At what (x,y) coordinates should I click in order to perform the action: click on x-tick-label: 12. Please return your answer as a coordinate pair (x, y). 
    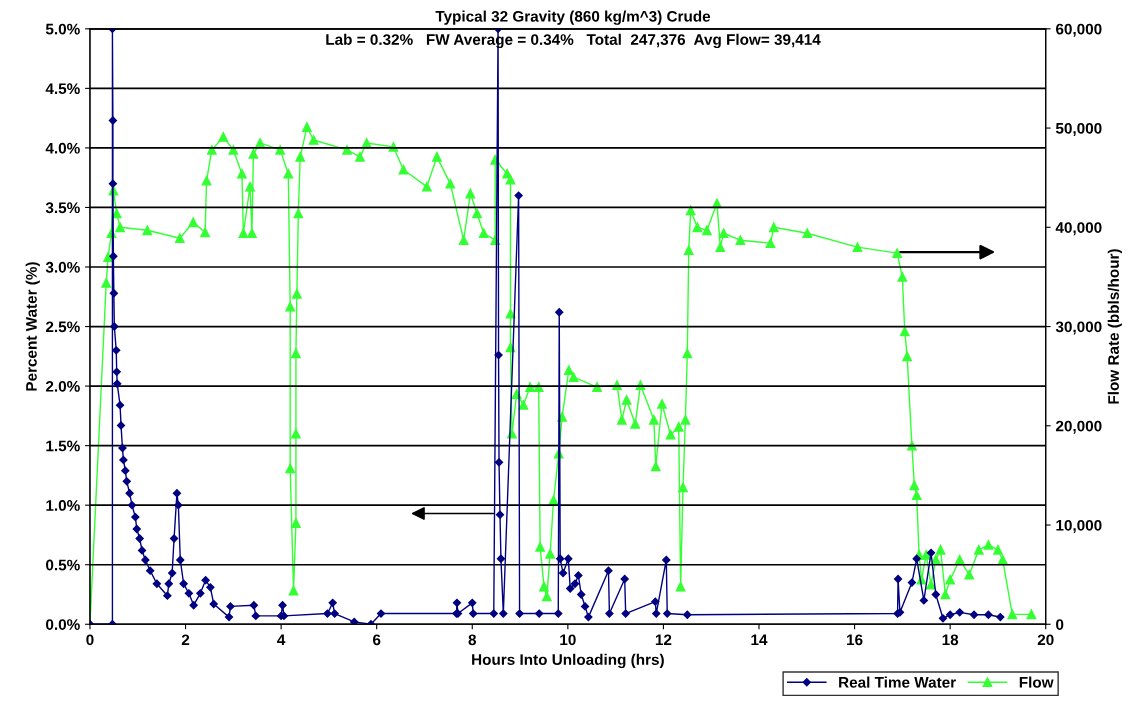
    Looking at the image, I should click on (663, 640).